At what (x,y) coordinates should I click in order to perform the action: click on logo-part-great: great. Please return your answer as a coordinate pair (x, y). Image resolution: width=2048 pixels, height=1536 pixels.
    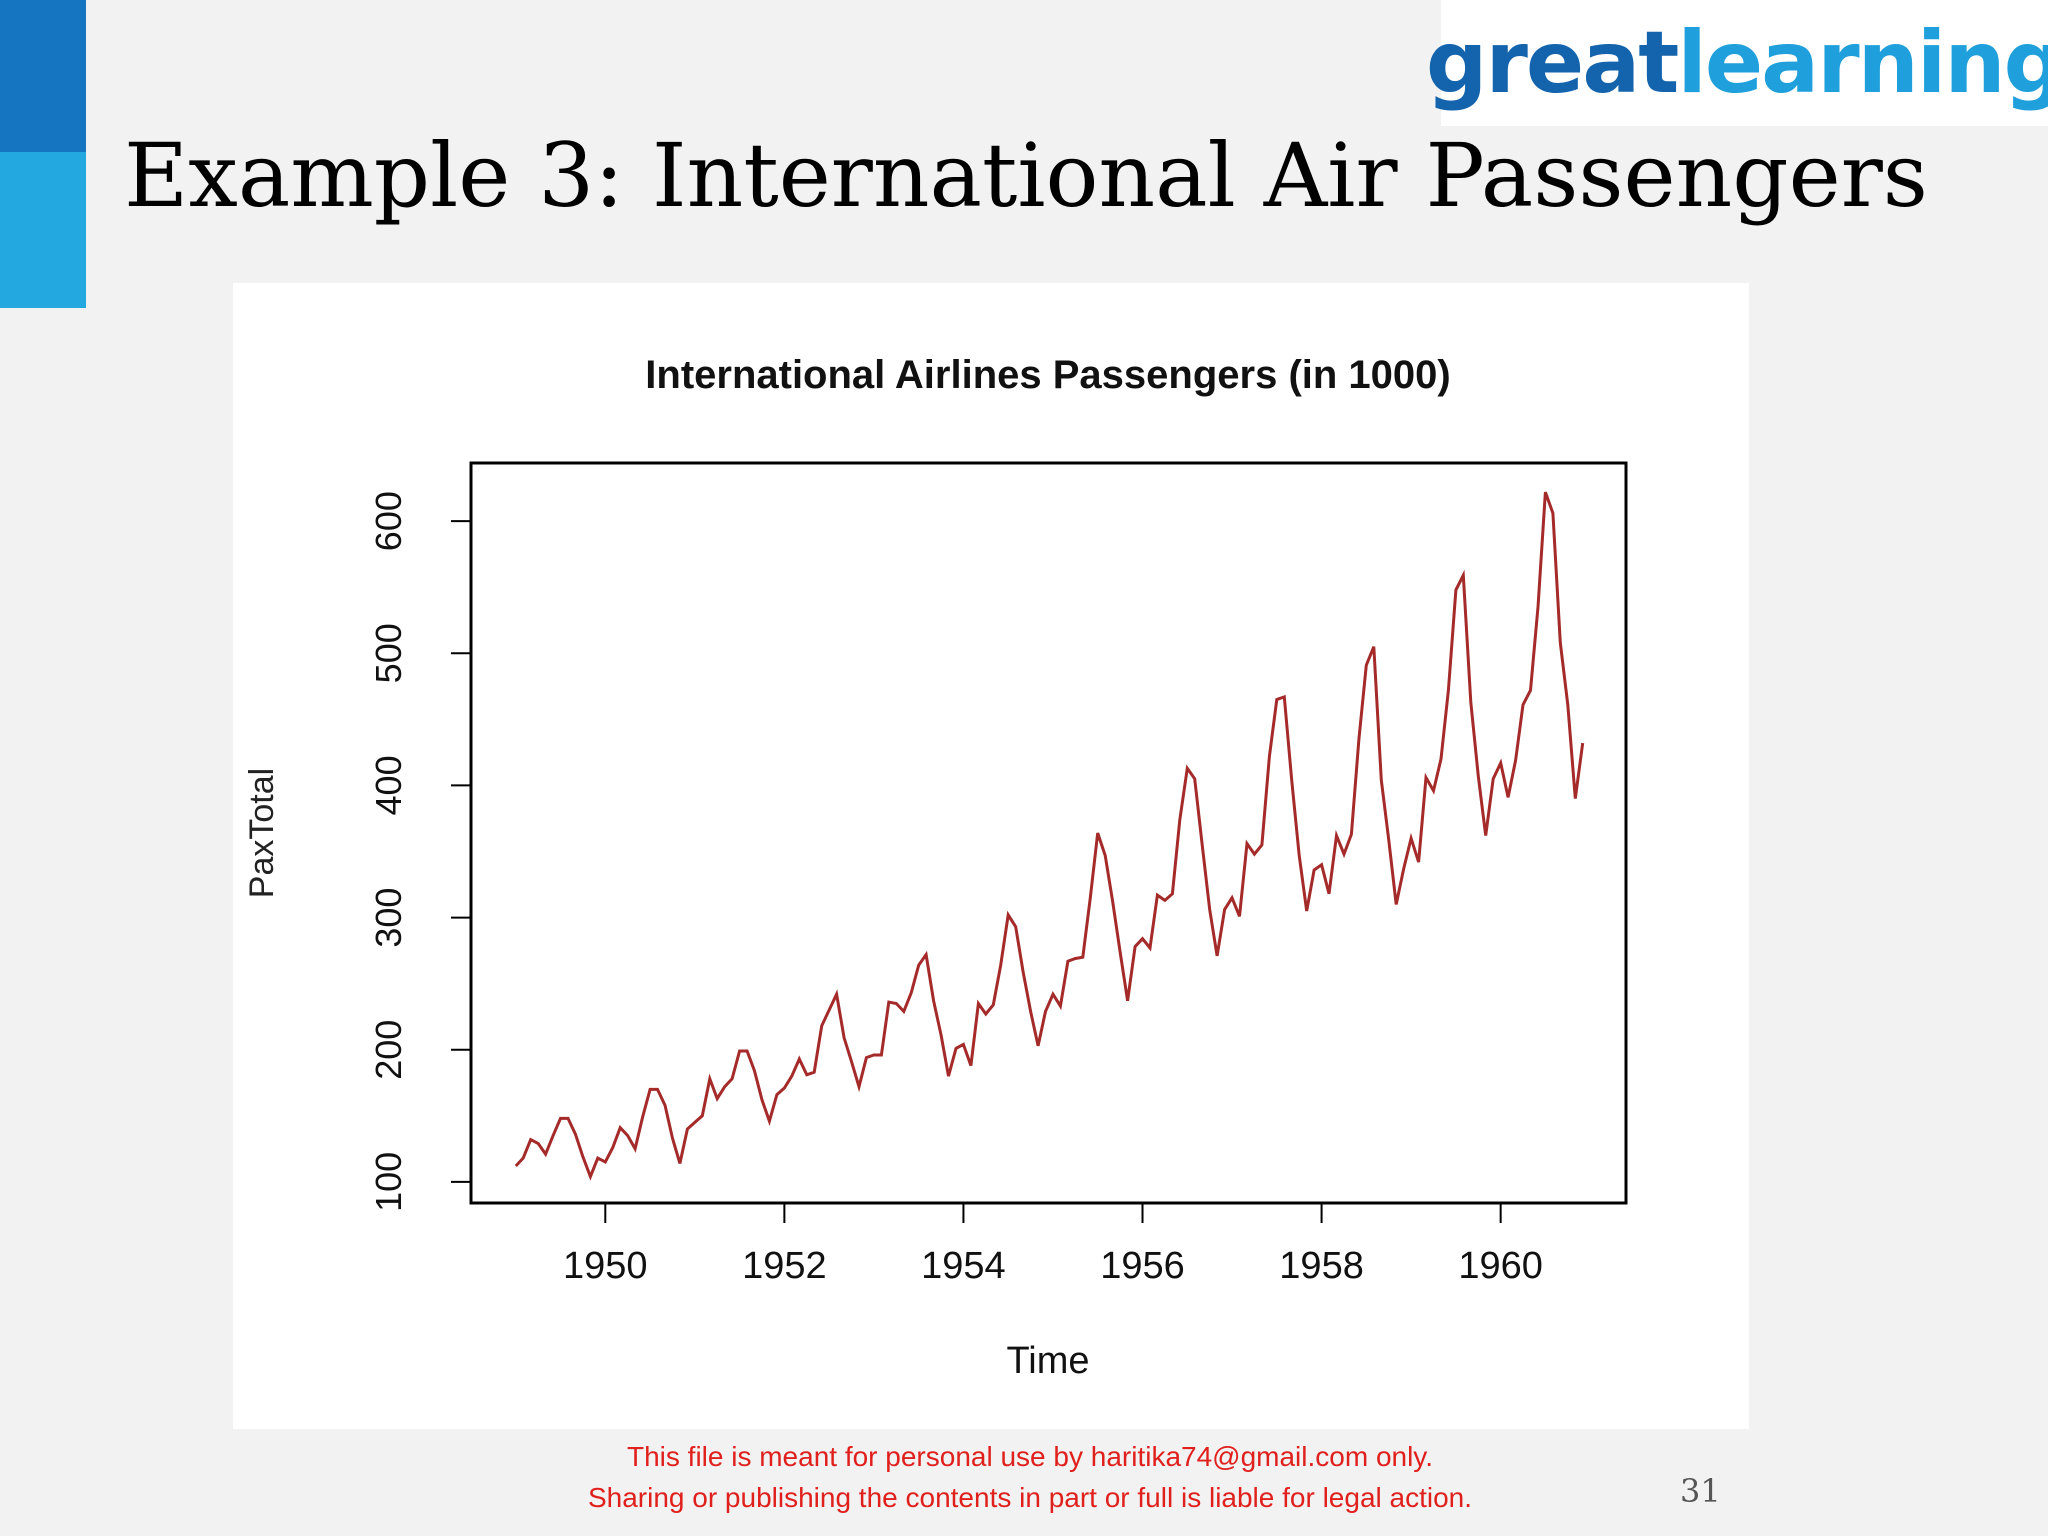
    Looking at the image, I should click on (1552, 63).